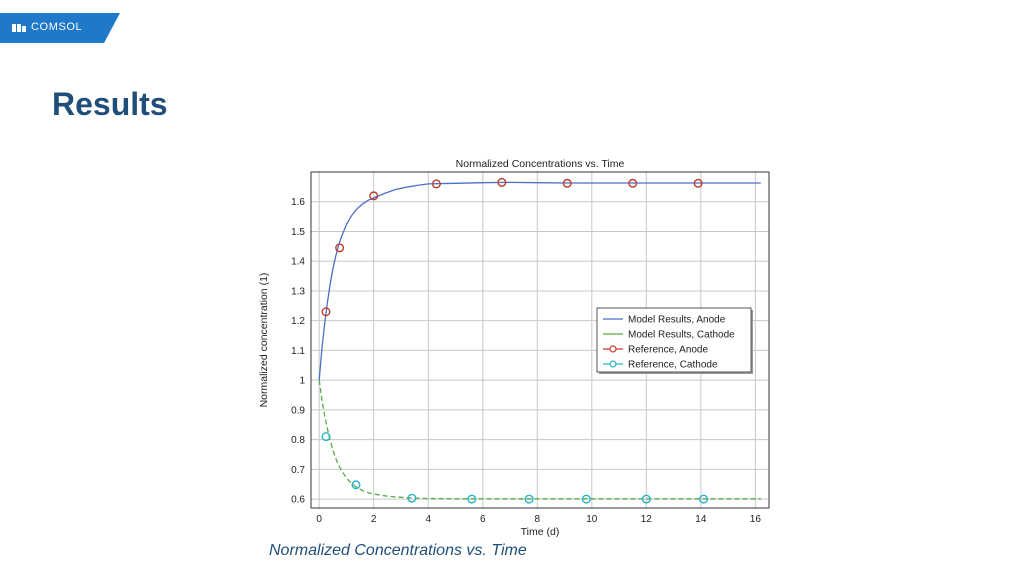 This screenshot has width=1024, height=576. What do you see at coordinates (537, 519) in the screenshot?
I see `x-tick-label: 8` at bounding box center [537, 519].